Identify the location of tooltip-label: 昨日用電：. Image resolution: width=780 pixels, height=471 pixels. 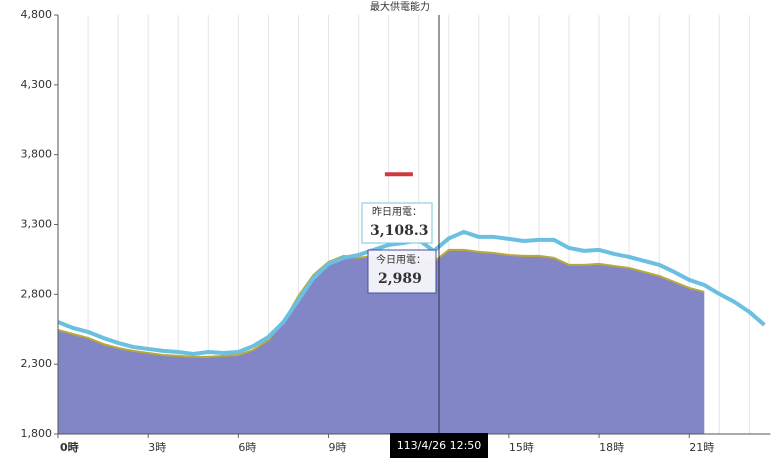
(397, 212).